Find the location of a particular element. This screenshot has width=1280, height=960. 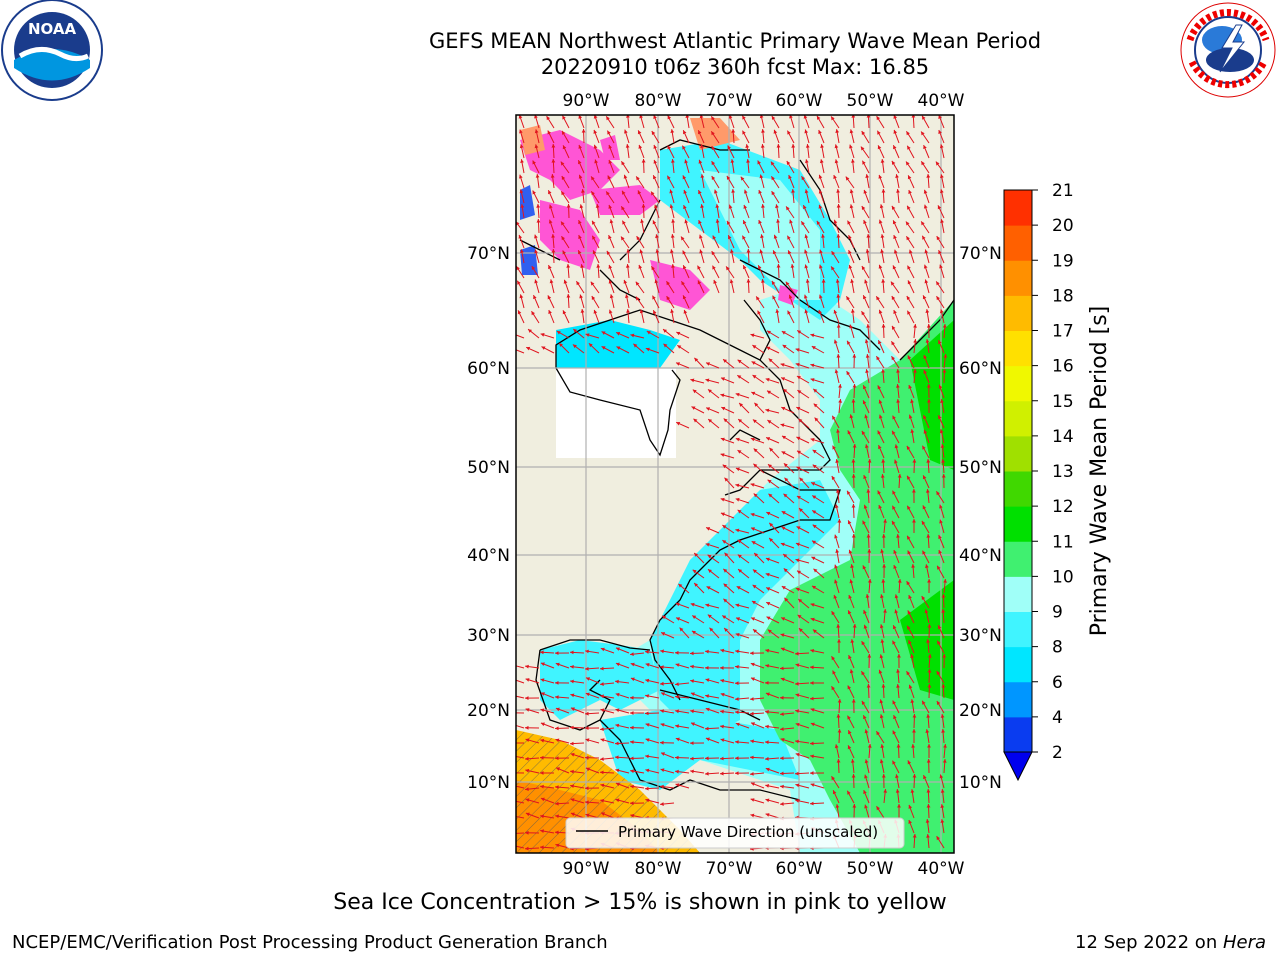

nws-logo is located at coordinates (1228, 50).